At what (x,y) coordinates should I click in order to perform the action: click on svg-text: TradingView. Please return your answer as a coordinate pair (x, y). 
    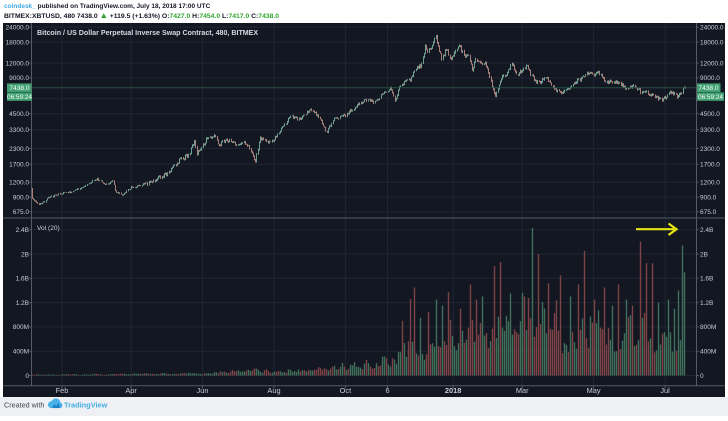
    Looking at the image, I should click on (86, 405).